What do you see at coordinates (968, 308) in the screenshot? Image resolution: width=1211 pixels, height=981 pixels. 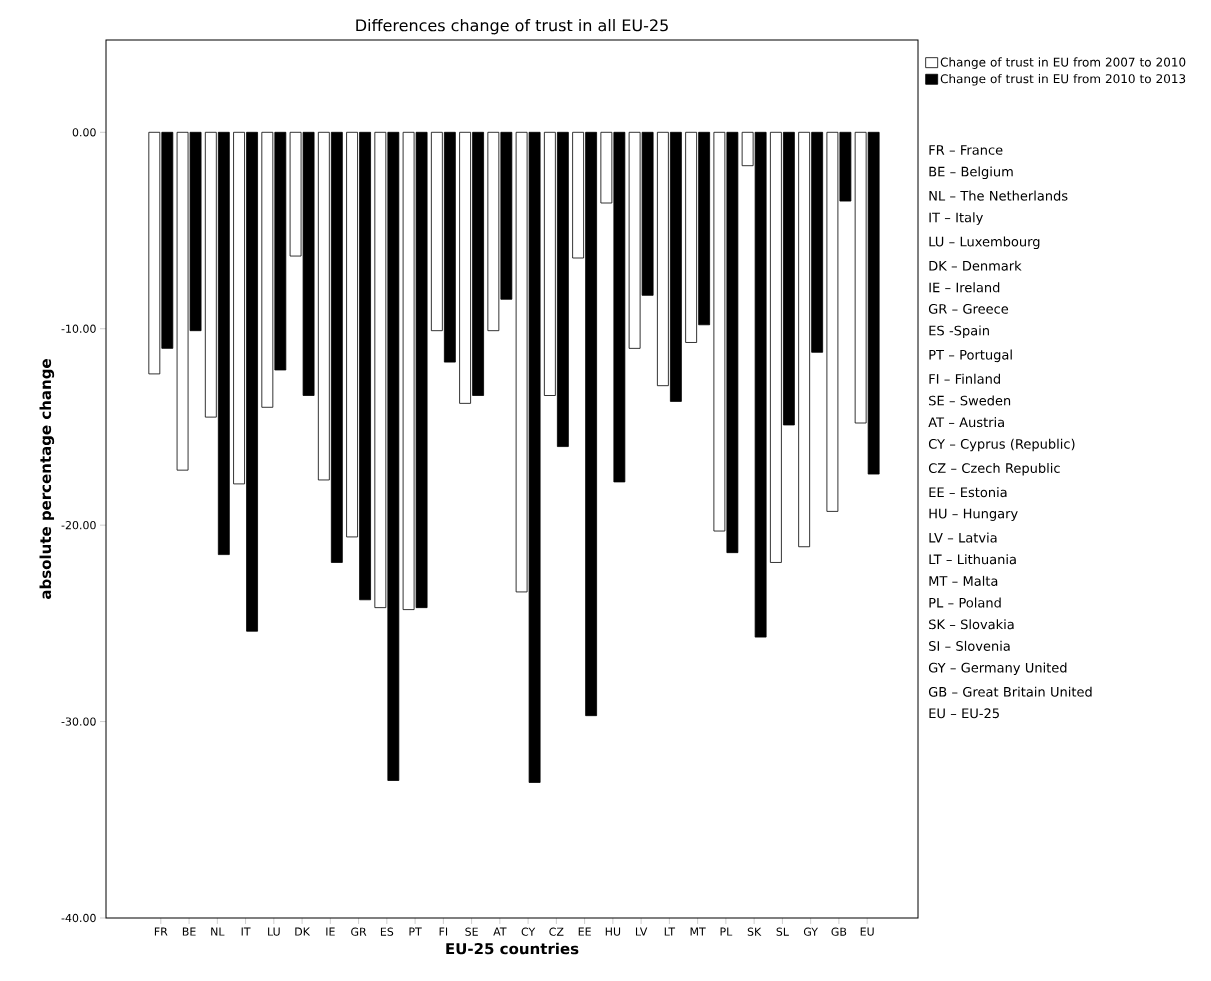 I see `text: GR – Greece` at bounding box center [968, 308].